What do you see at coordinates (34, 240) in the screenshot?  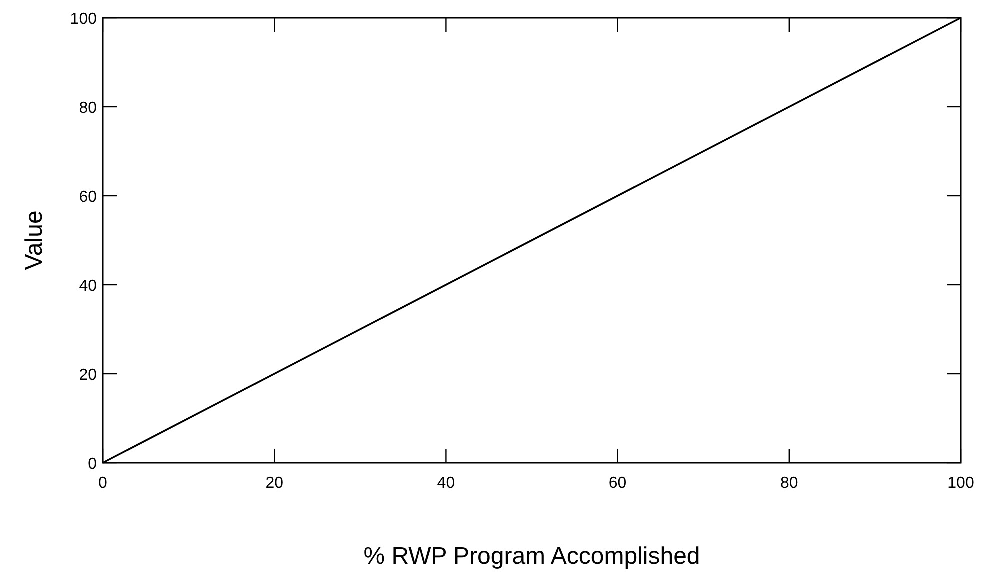 I see `y-axis-title: Value` at bounding box center [34, 240].